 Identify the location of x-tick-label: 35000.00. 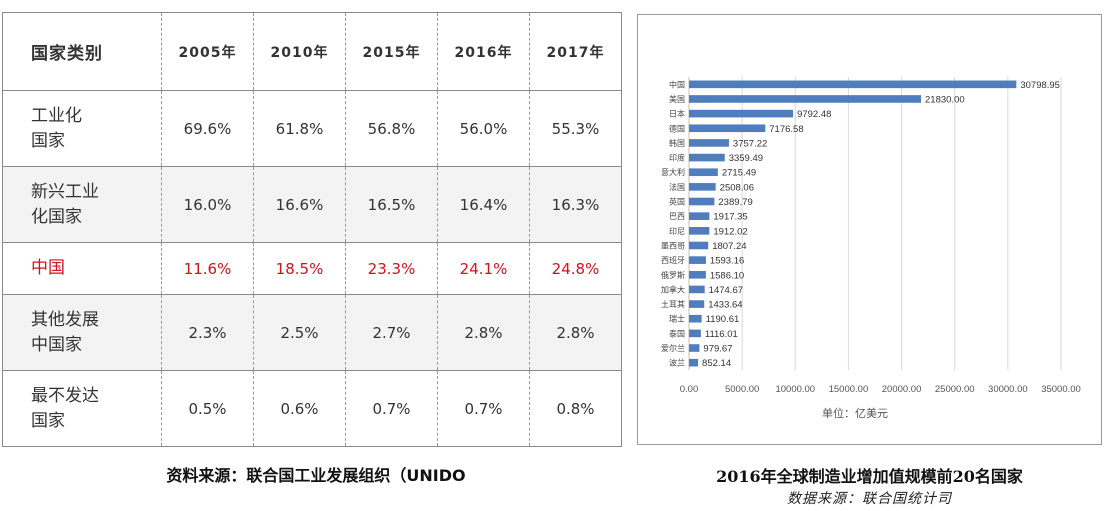
(1061, 389).